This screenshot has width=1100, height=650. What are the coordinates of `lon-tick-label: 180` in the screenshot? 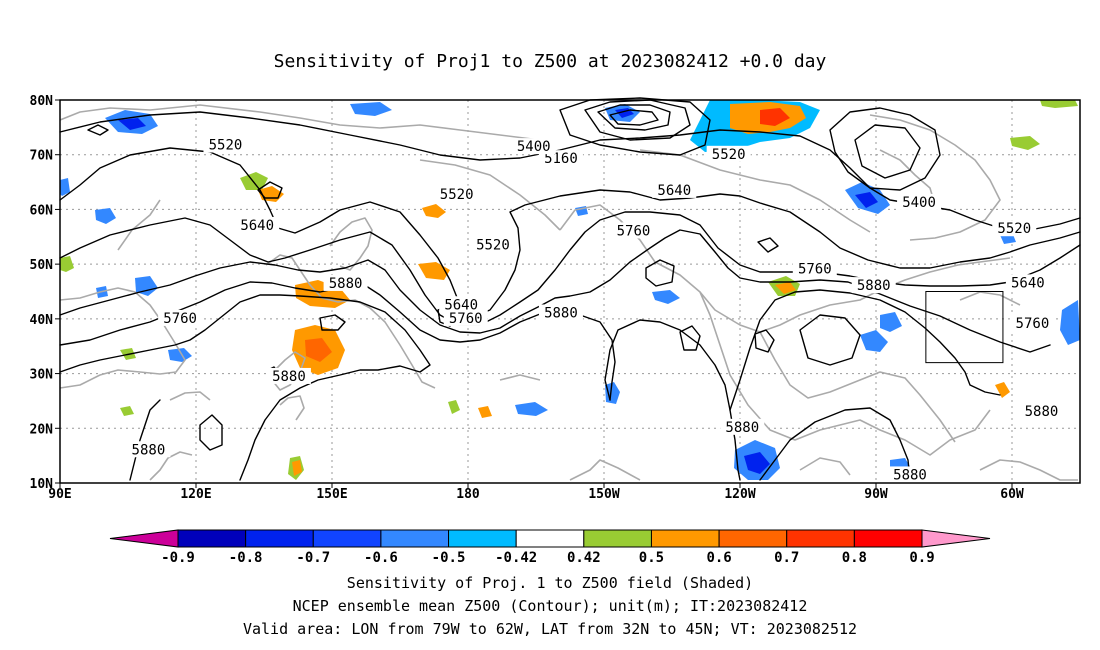 It's located at (468, 494).